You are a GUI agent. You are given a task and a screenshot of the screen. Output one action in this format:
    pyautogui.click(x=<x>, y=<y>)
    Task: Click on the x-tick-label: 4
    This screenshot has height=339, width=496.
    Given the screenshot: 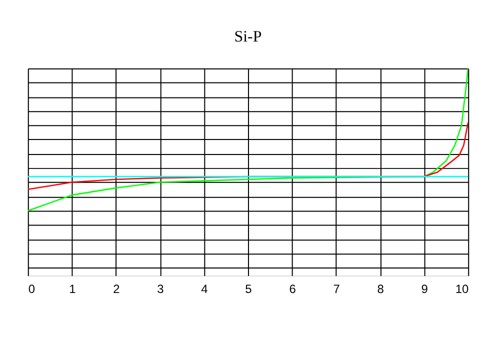 What is the action you would take?
    pyautogui.click(x=204, y=289)
    